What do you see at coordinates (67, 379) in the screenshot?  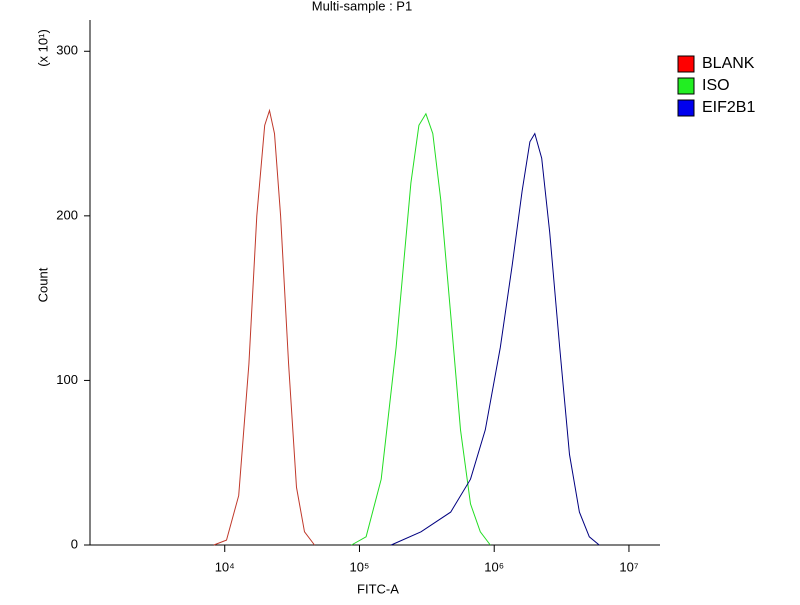 I see `y-tick-label: 100` at bounding box center [67, 379].